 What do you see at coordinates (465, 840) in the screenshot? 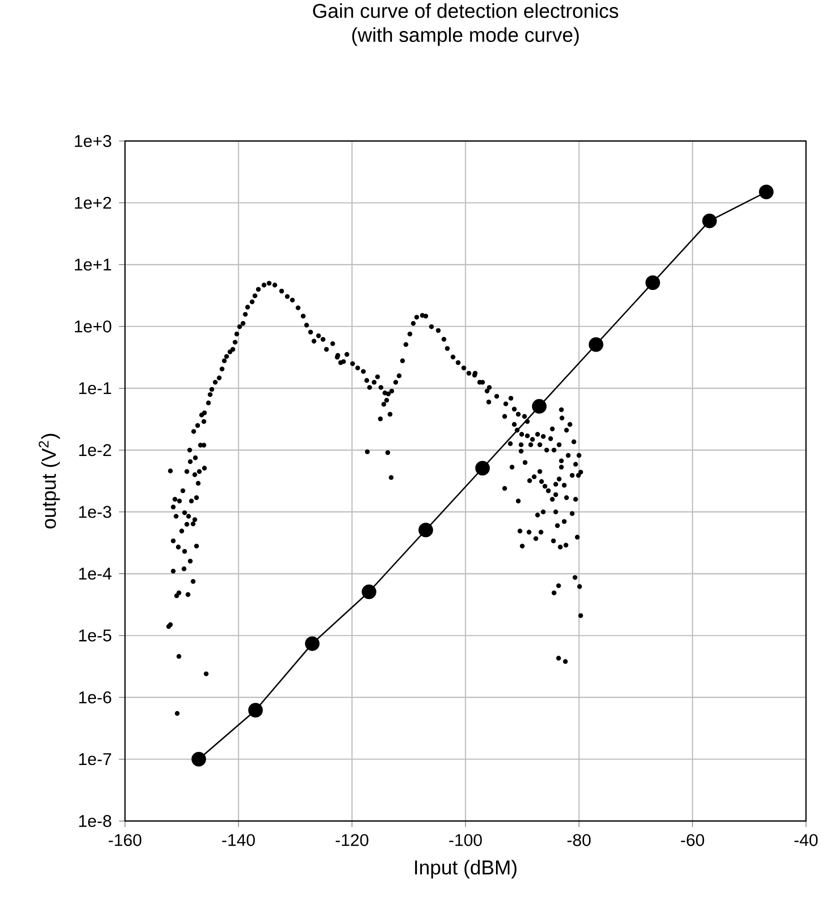
I see `x-tick-label: -100` at bounding box center [465, 840].